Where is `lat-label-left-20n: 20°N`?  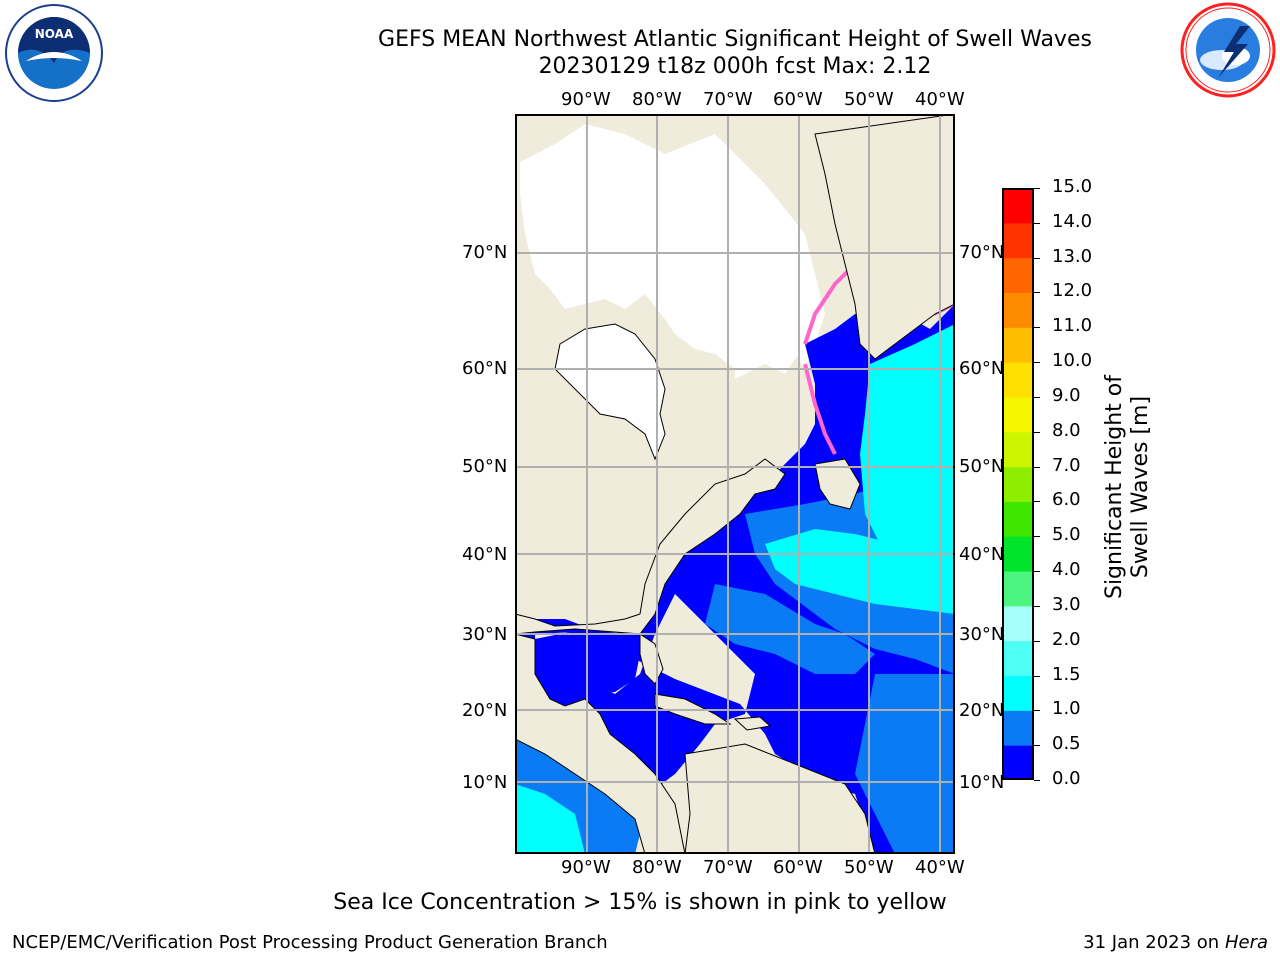 lat-label-left-20n: 20°N is located at coordinates (485, 710).